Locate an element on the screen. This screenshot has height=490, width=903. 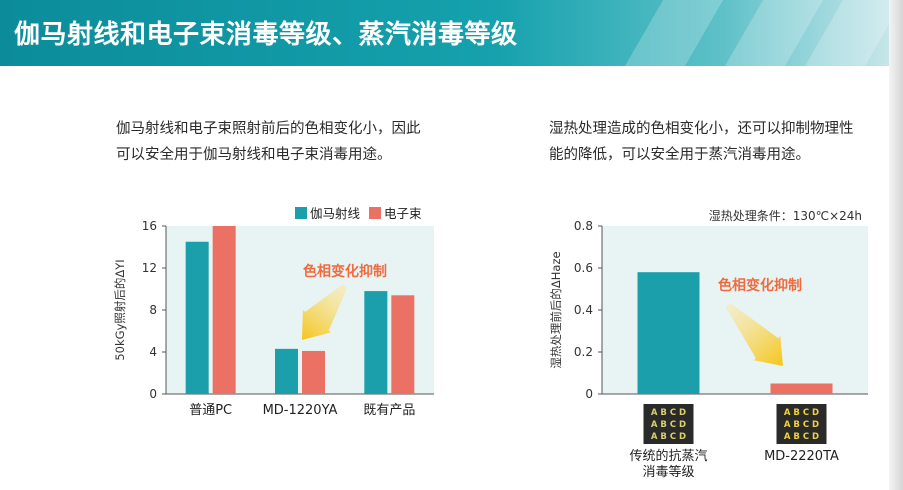
right-description-line-2: 能的降低，可以安全用于蒸汽消毒用途。 is located at coordinates (679, 155).